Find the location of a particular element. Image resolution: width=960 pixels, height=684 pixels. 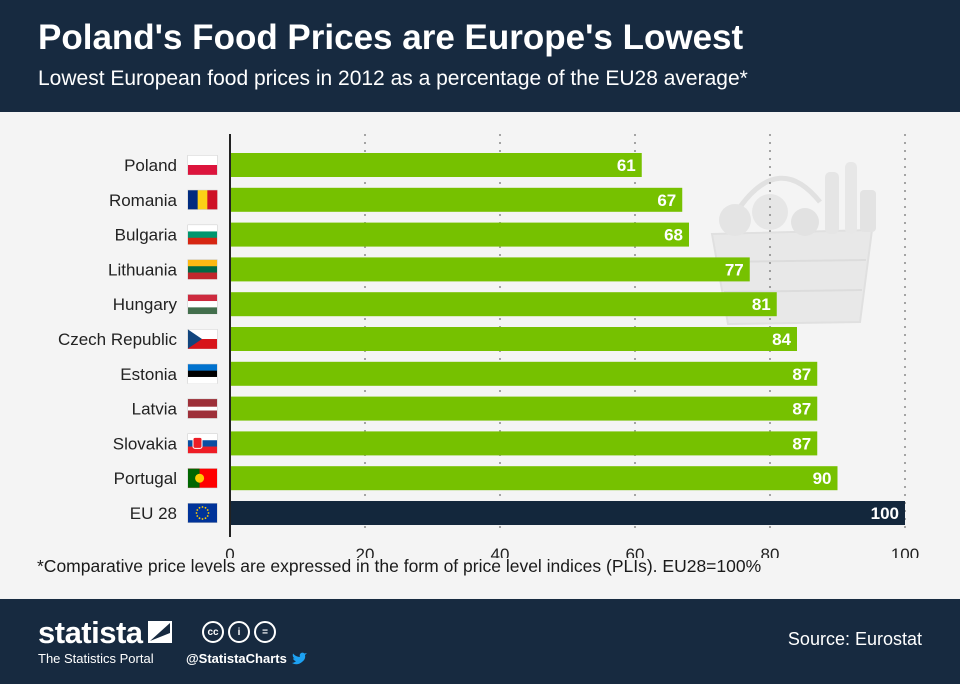

twitter-handle-text: @StatistaCharts is located at coordinates (236, 658).